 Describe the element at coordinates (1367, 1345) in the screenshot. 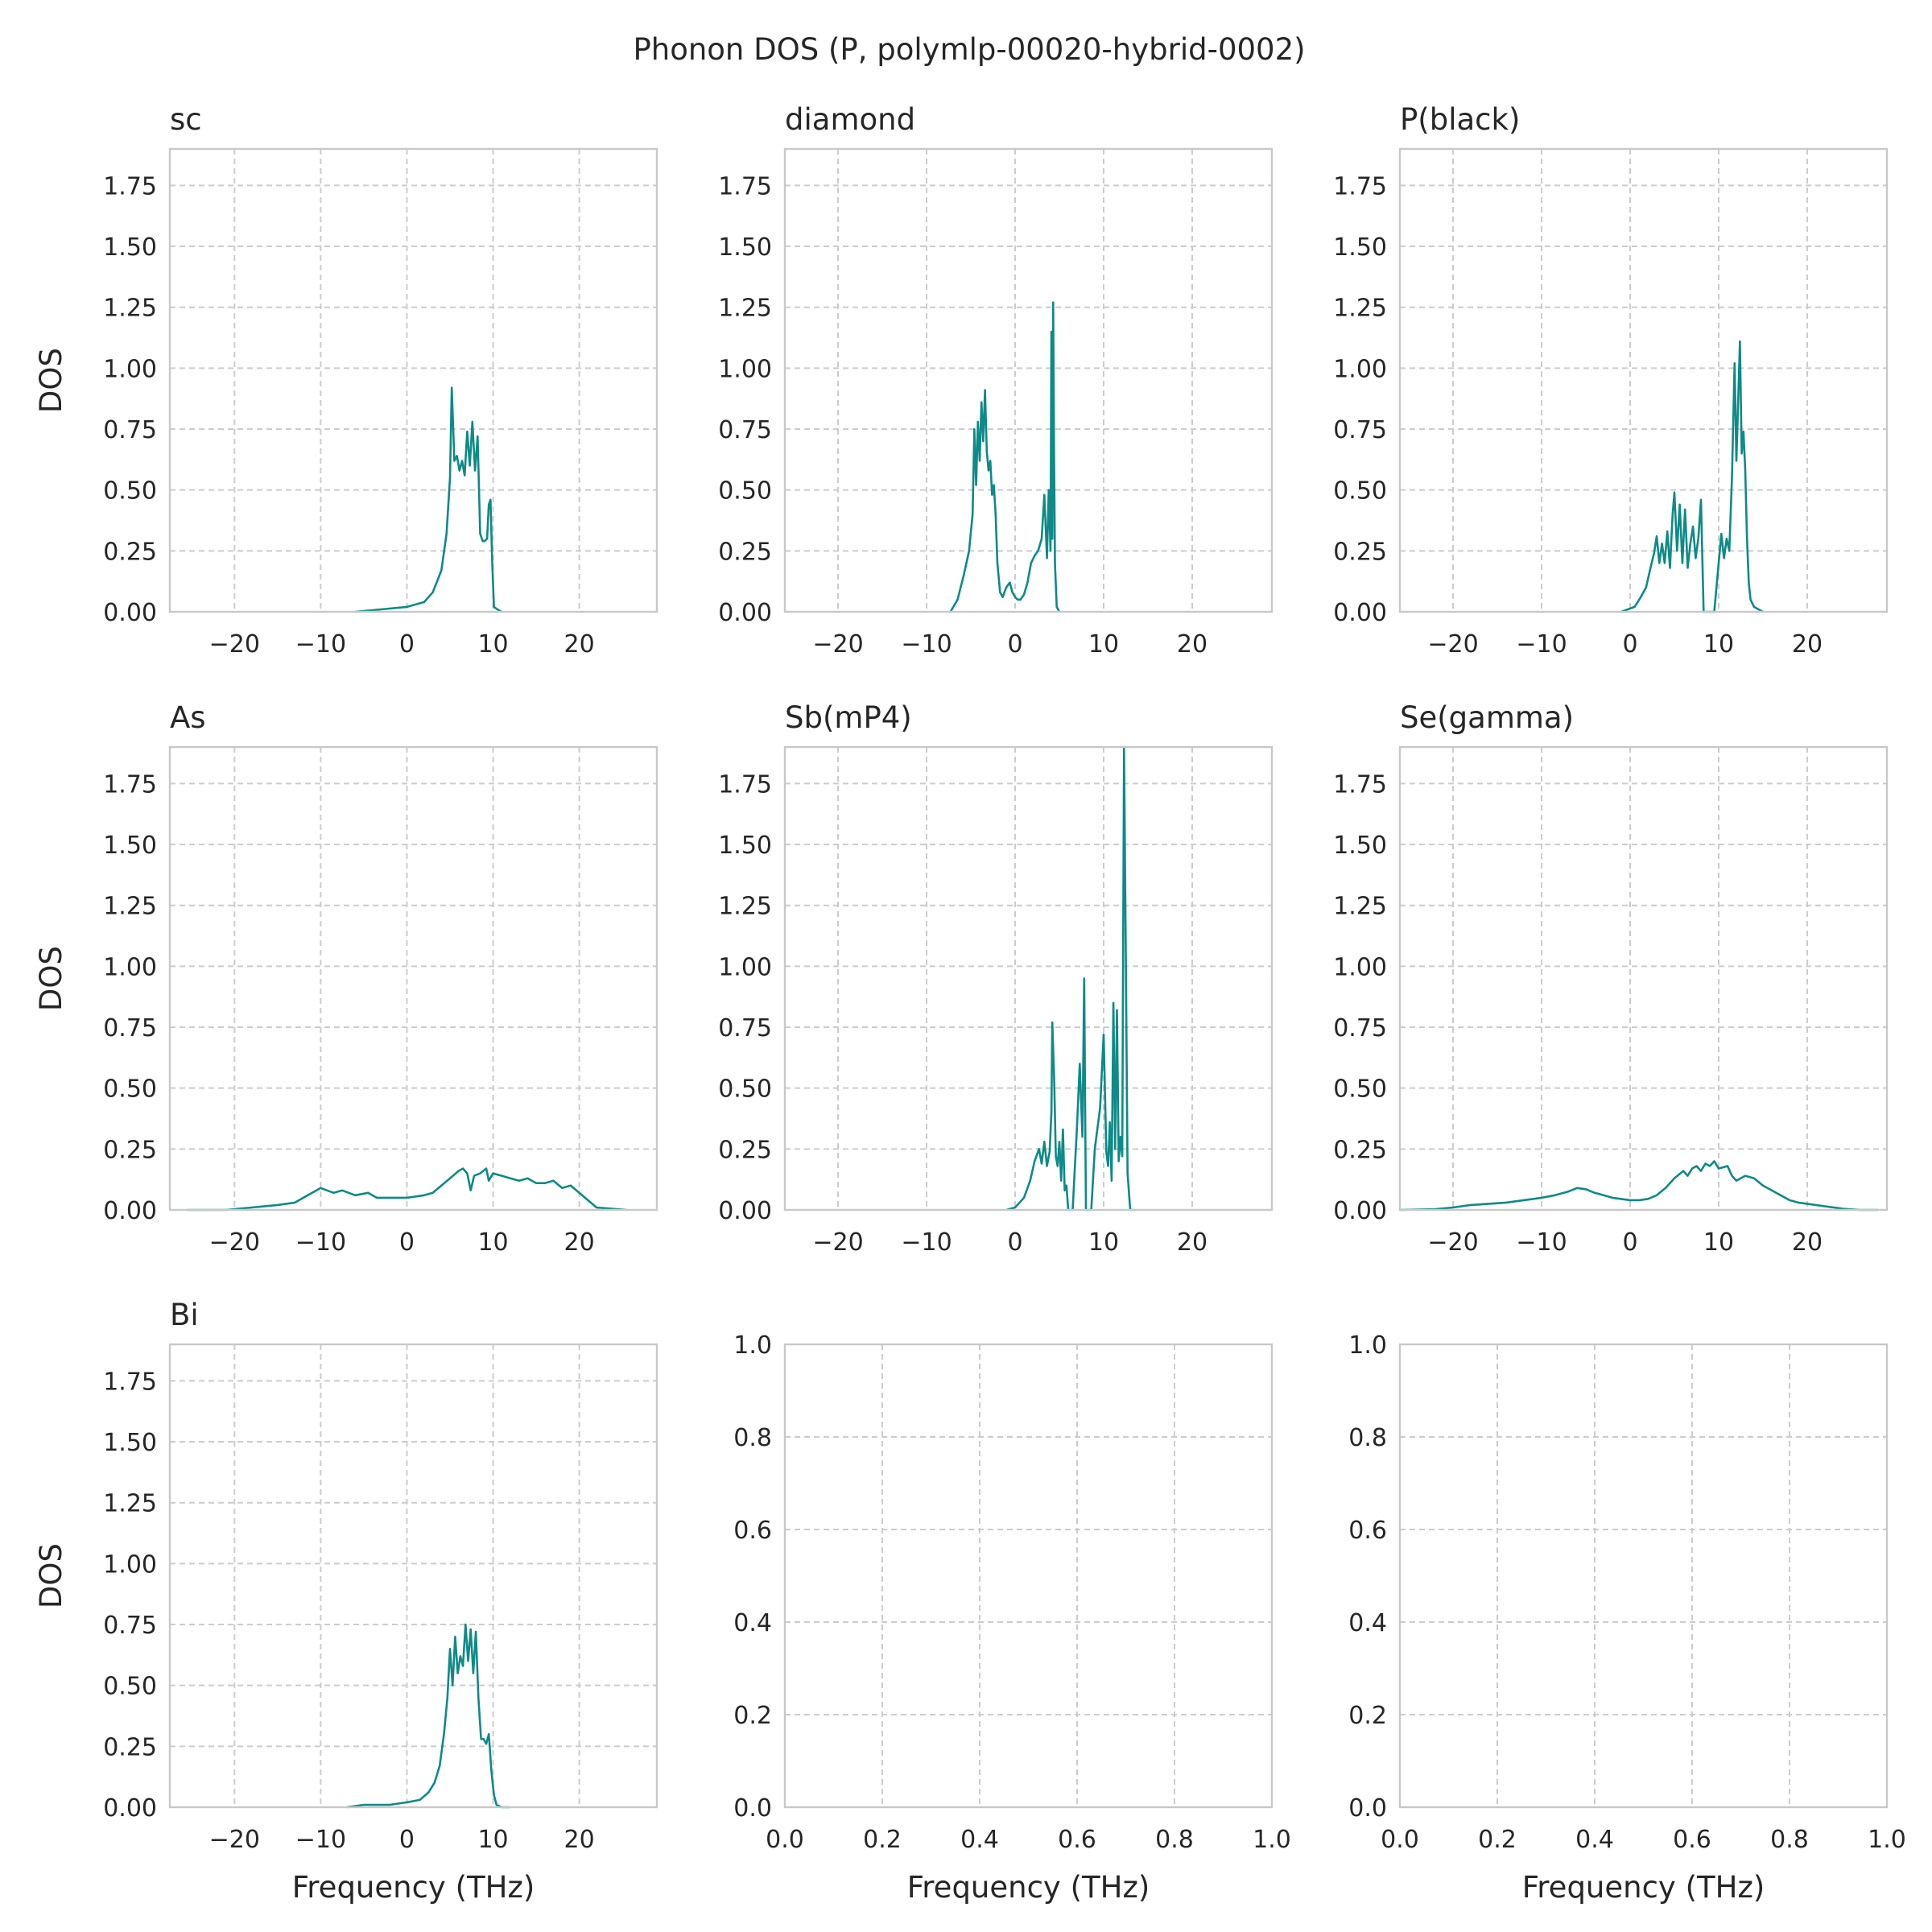

I see `y-tick-label: 1.0` at that location.